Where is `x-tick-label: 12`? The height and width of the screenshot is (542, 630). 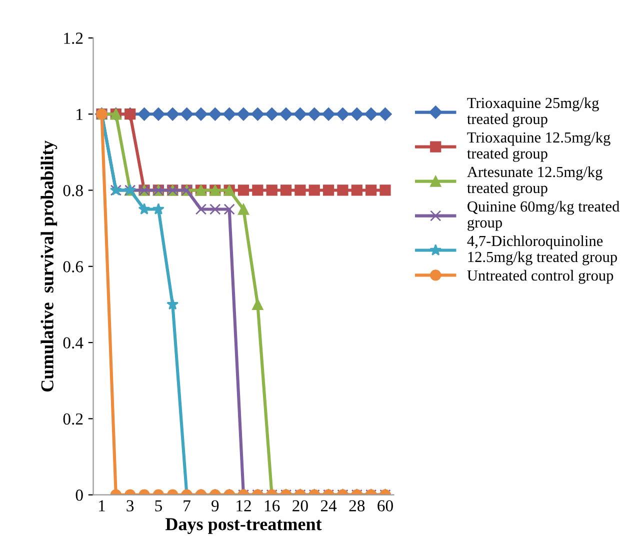
x-tick-label: 12 is located at coordinates (243, 506).